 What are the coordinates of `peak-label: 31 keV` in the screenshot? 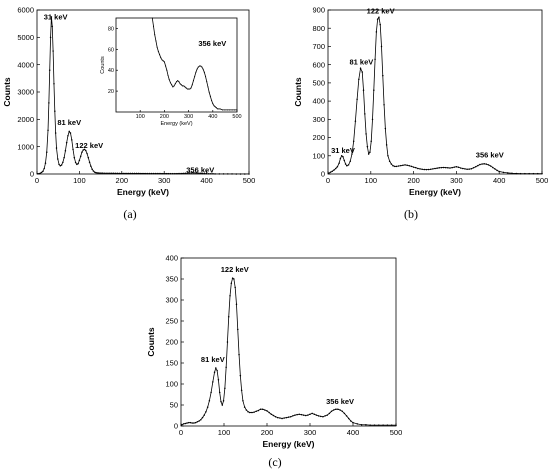 It's located at (343, 150).